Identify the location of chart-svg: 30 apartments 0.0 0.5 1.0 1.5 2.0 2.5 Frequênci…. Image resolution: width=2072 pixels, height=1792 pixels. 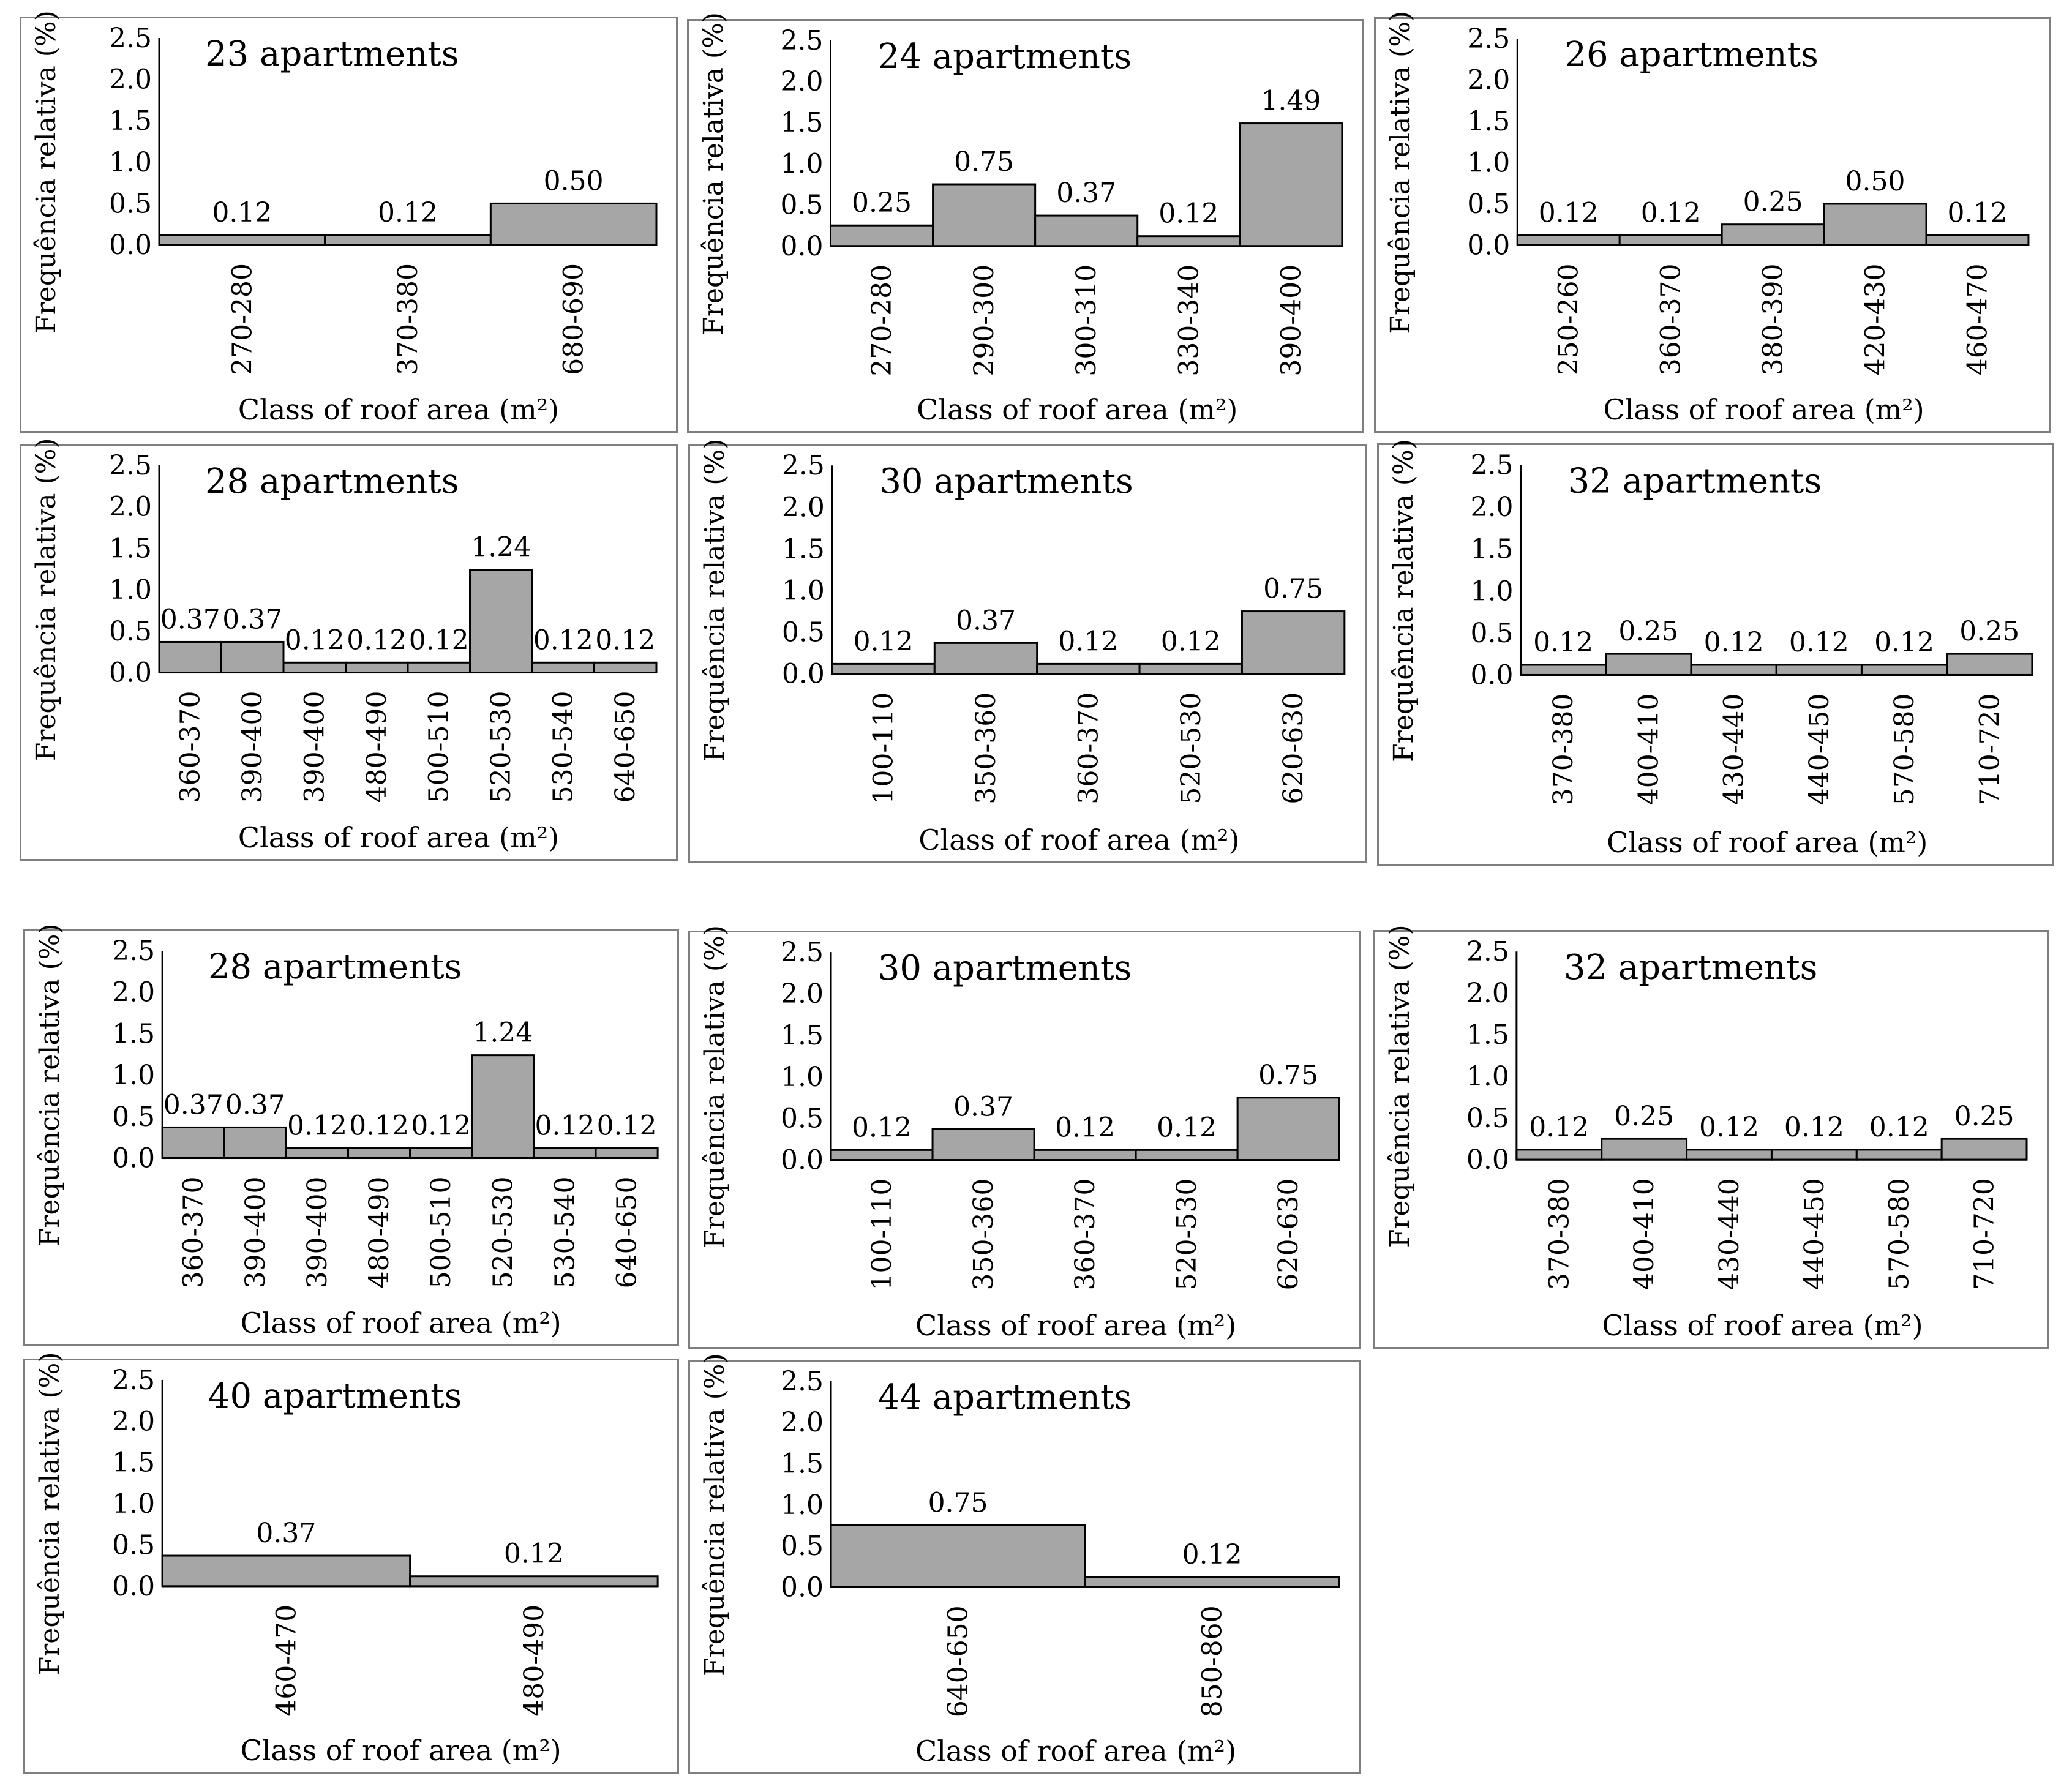
(1020, 1133).